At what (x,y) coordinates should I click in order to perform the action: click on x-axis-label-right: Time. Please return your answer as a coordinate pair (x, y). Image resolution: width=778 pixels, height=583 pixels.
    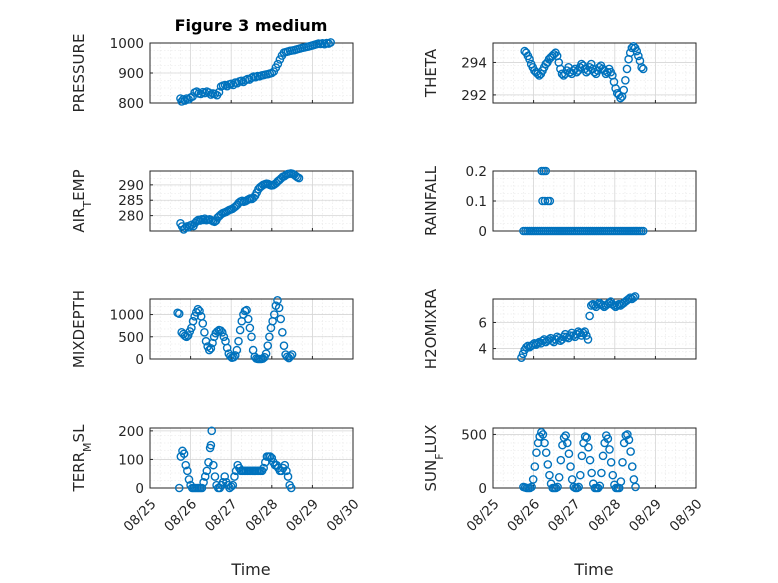
    Looking at the image, I should click on (593, 569).